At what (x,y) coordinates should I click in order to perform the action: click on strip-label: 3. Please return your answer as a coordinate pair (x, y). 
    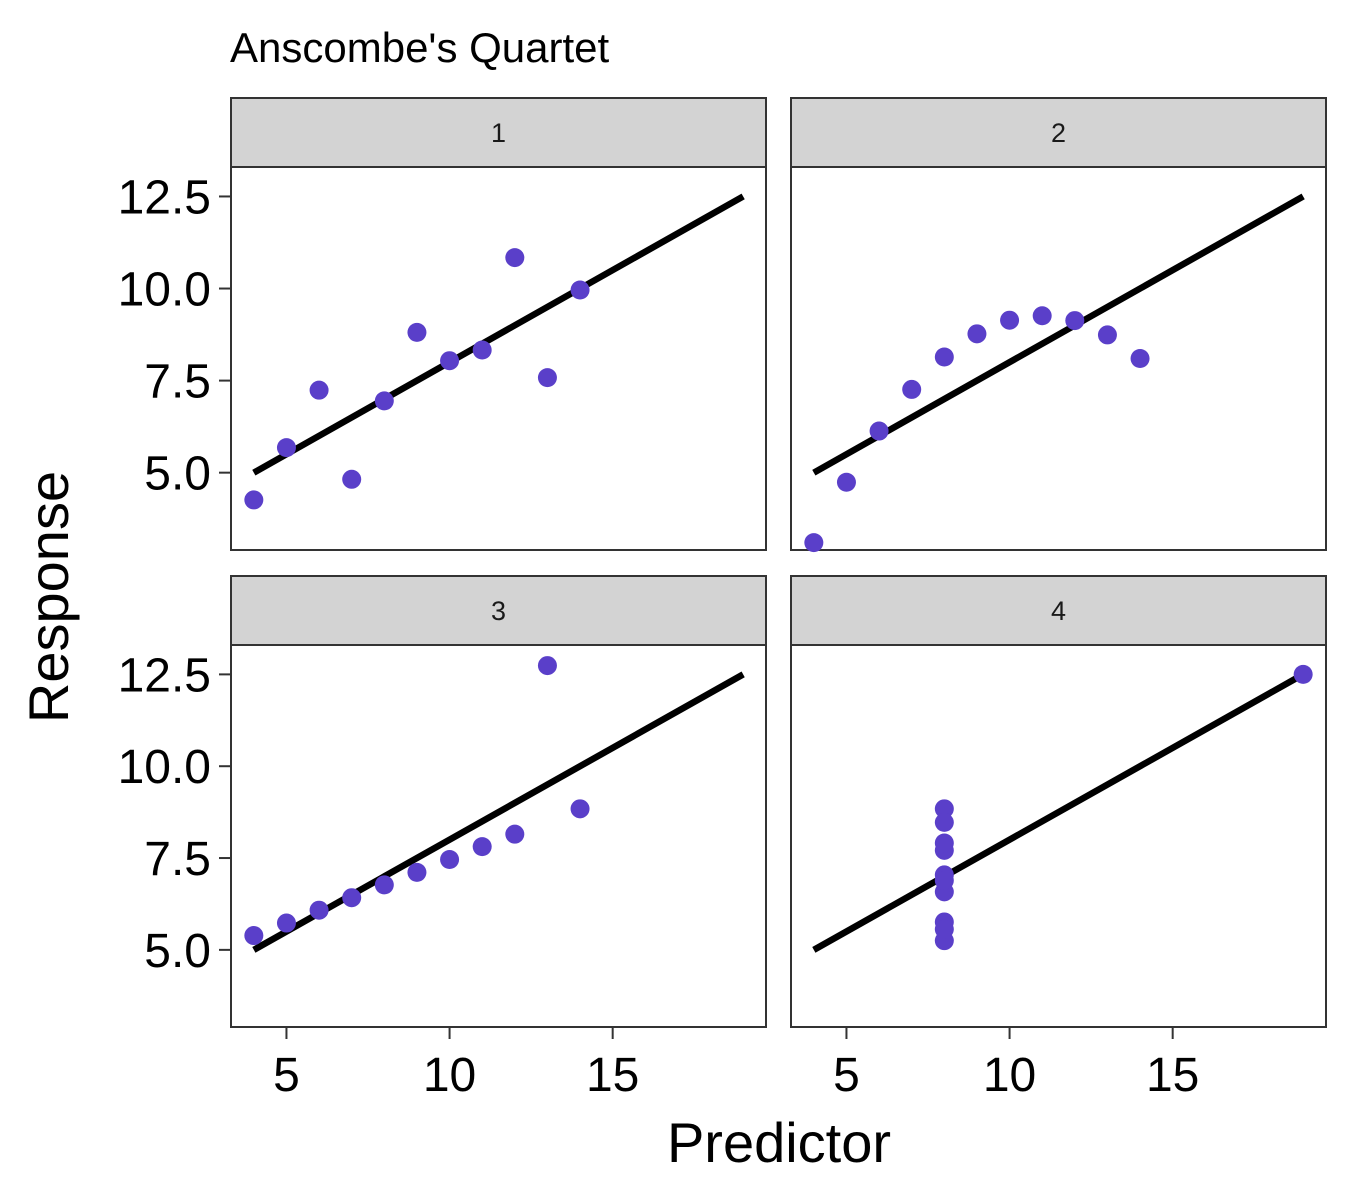
    Looking at the image, I should click on (498, 611).